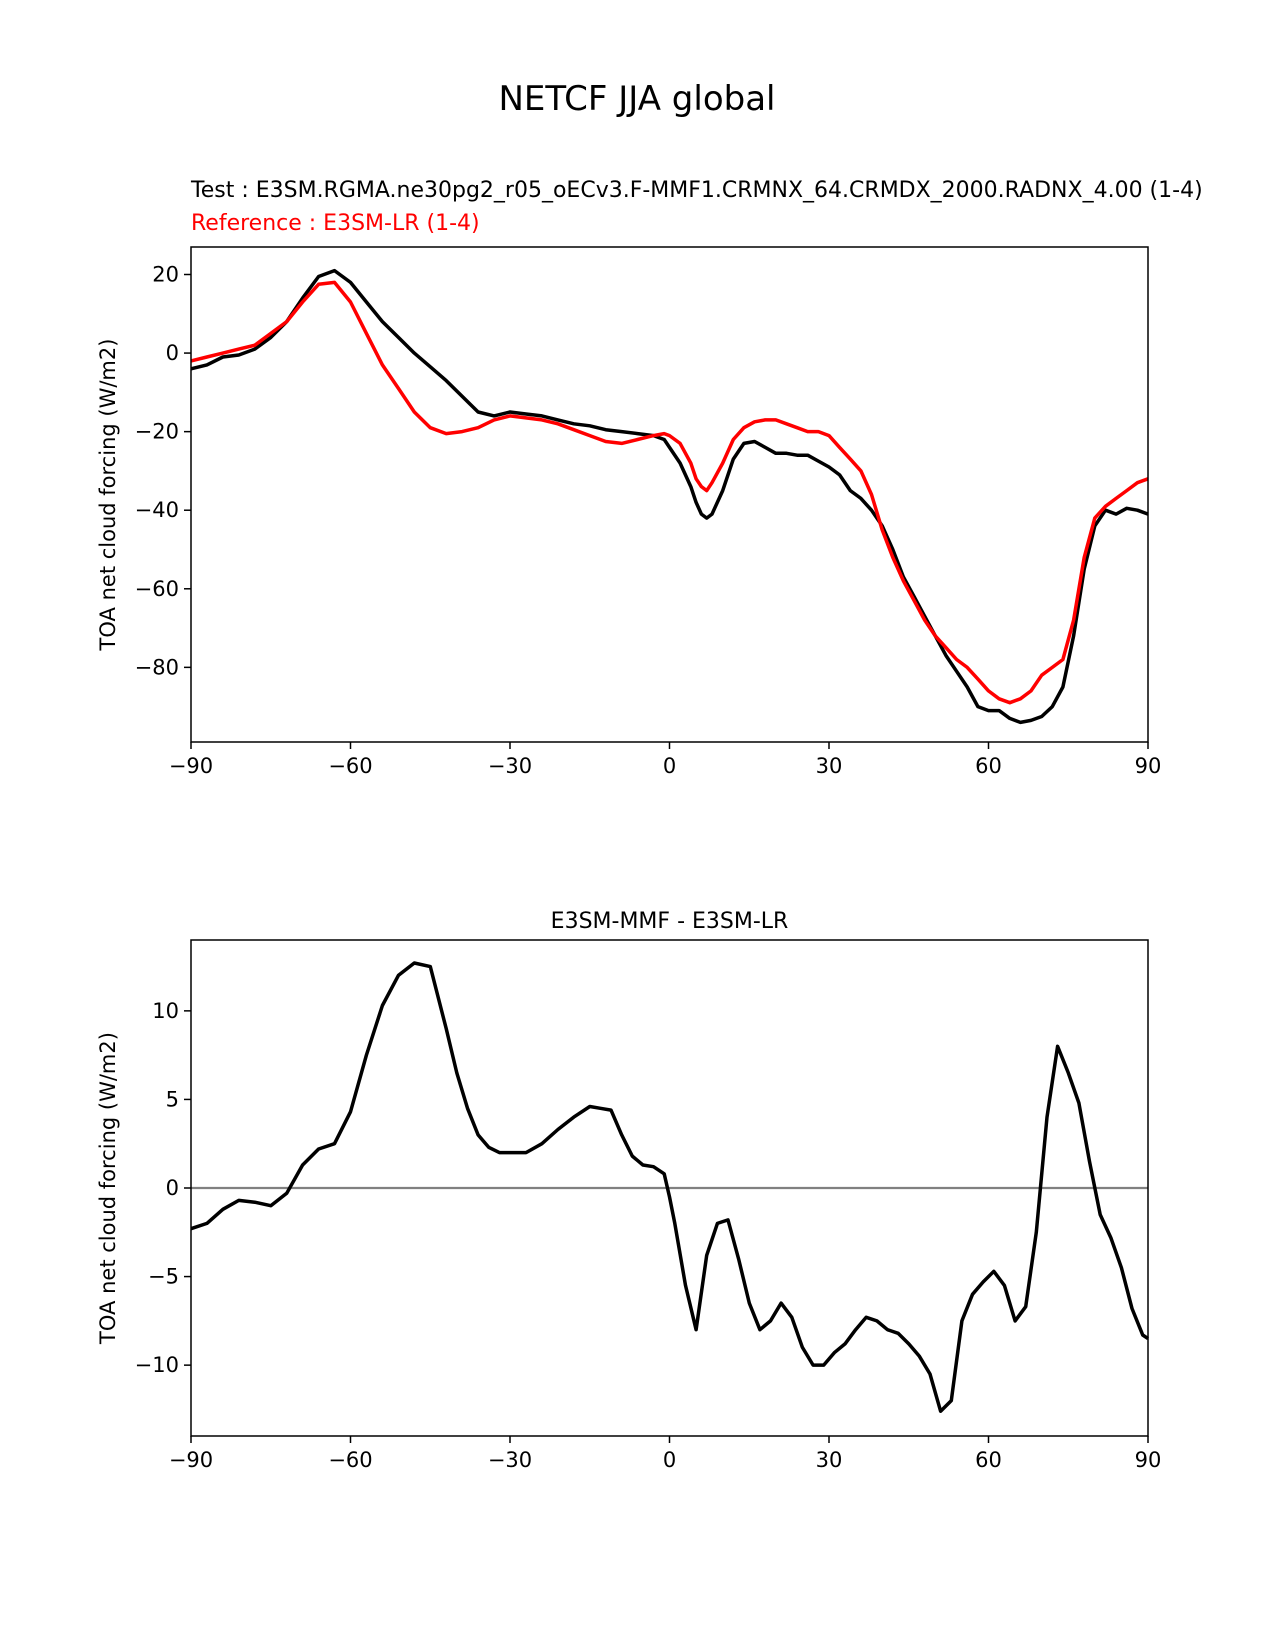  I want to click on figure-title: NETCF JJA global, so click(636, 99).